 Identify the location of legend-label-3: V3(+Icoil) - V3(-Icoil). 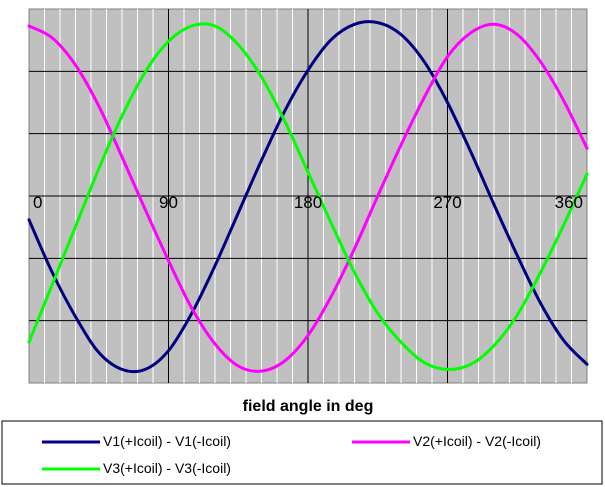
(167, 468).